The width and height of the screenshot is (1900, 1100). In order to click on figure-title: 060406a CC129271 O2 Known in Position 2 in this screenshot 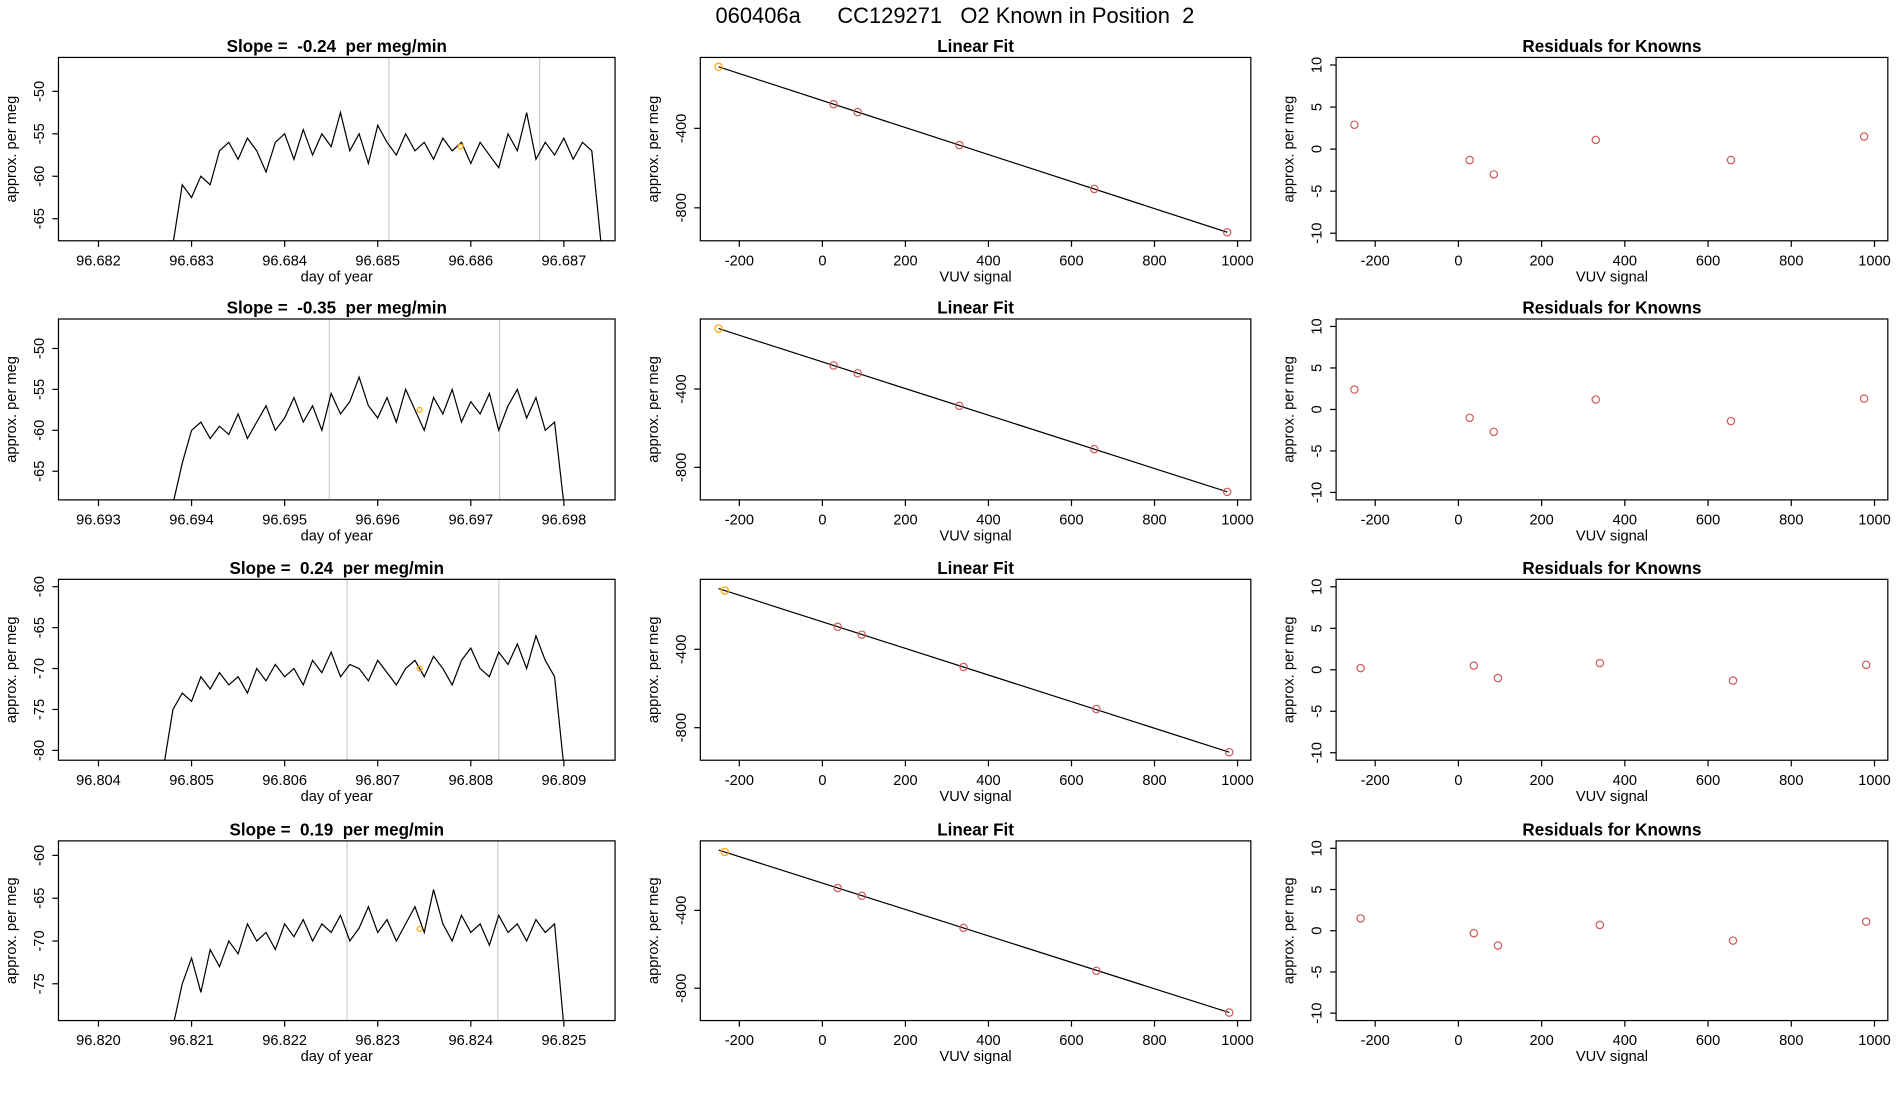, I will do `click(954, 15)`.